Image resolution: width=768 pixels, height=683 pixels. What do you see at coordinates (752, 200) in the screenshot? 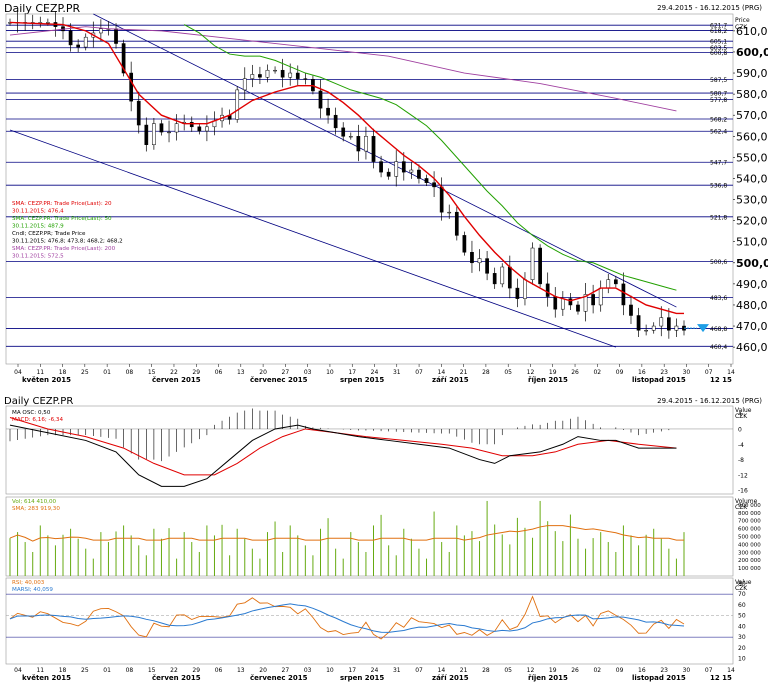
I see `y-tick-label: 530,0` at bounding box center [752, 200].